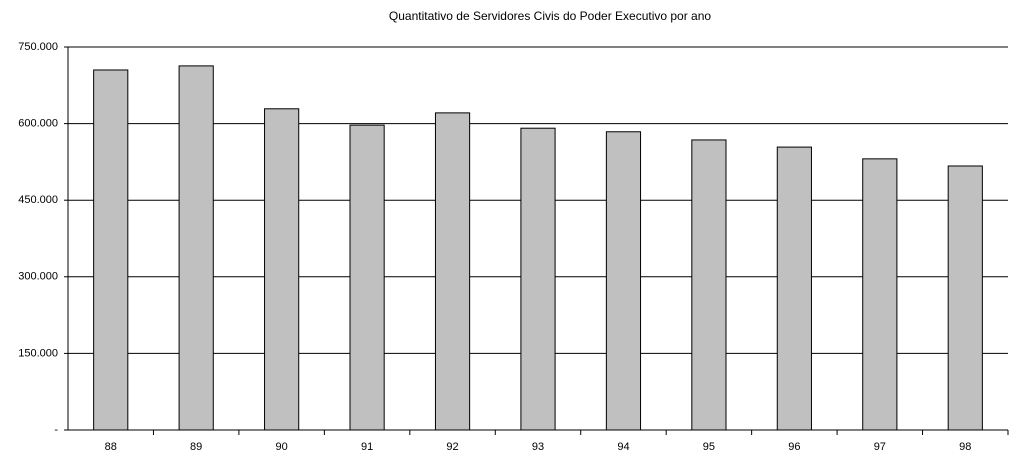 This screenshot has width=1010, height=455. I want to click on x-tick-label: 93, so click(538, 447).